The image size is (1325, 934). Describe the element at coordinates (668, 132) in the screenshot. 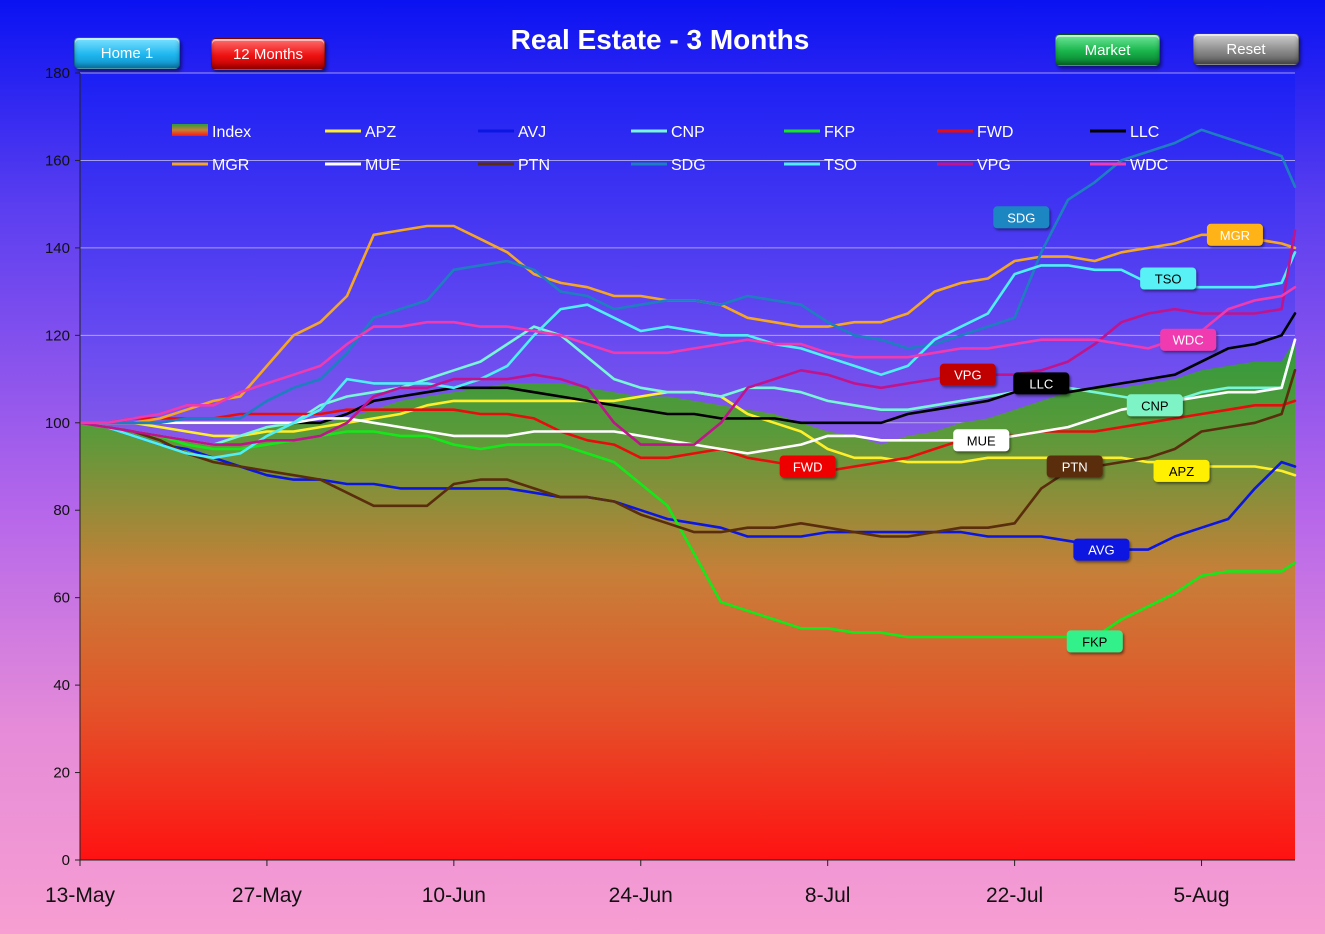

I see `legend-item-cnp: CNP` at that location.